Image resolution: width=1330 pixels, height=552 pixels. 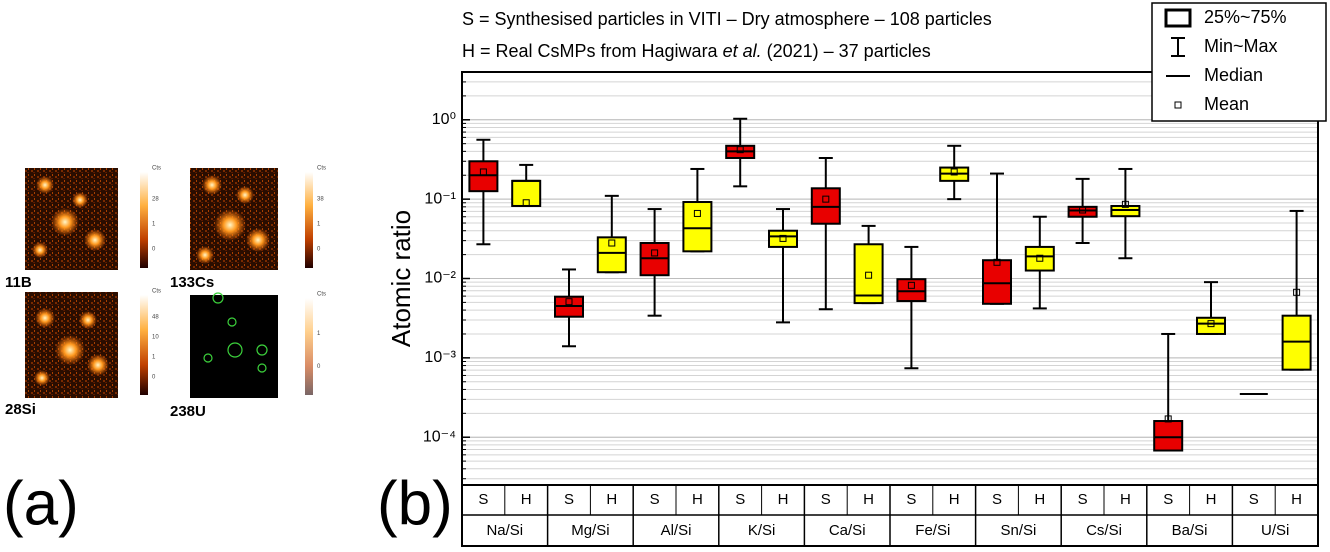 I want to click on panel-label: (b), so click(x=415, y=503).